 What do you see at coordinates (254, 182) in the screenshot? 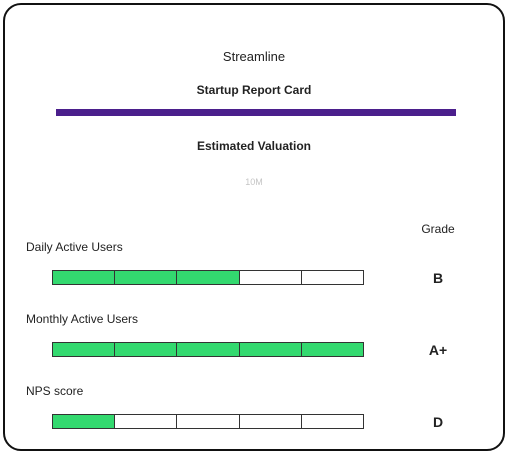
I see `valuation-value: 10M` at bounding box center [254, 182].